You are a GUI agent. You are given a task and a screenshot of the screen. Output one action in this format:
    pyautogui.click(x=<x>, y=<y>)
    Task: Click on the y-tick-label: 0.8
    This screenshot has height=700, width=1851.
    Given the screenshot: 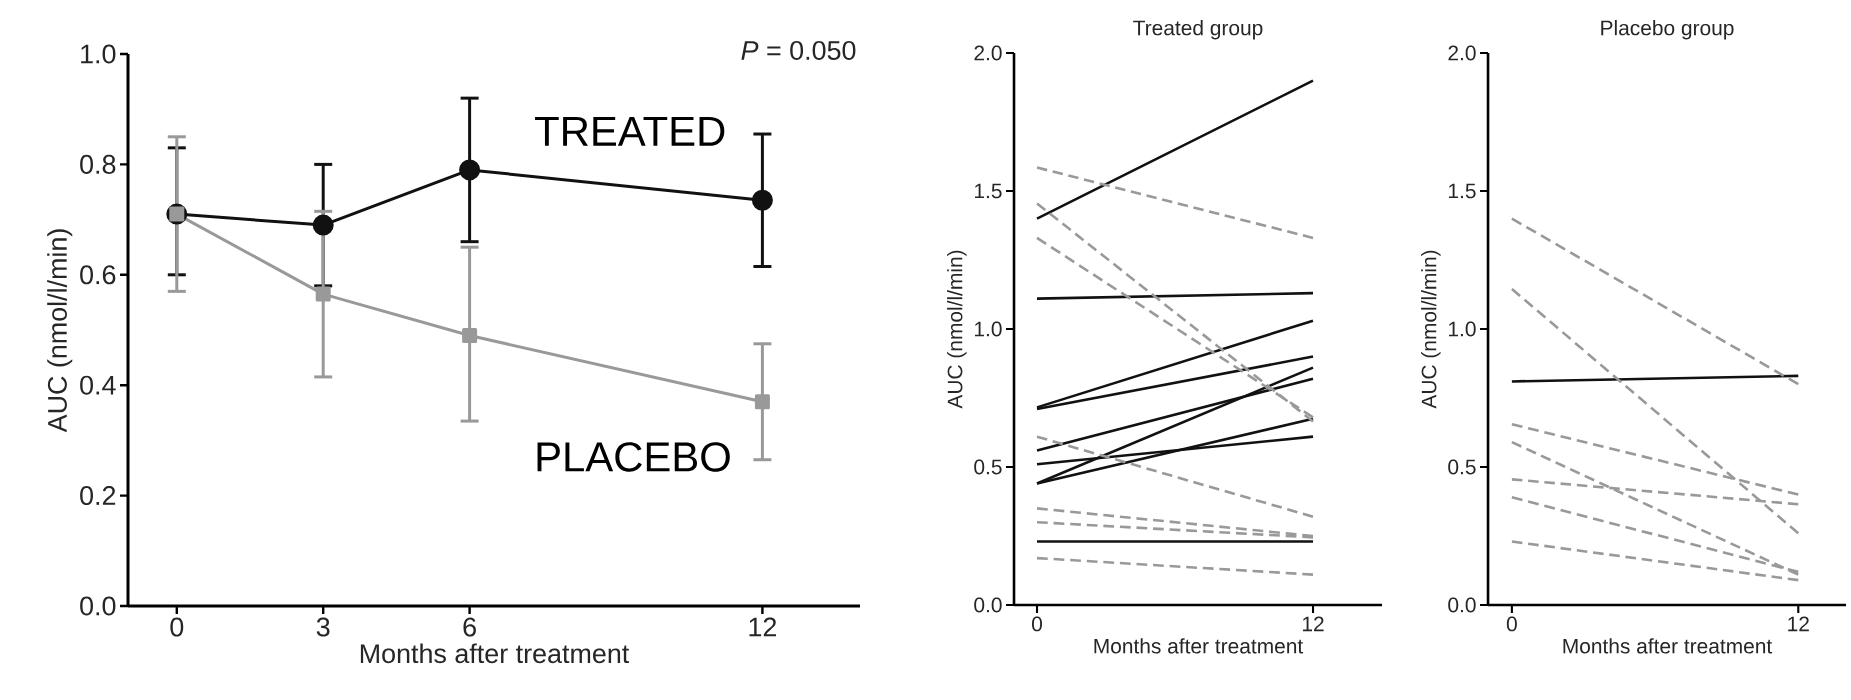 What is the action you would take?
    pyautogui.click(x=98, y=164)
    